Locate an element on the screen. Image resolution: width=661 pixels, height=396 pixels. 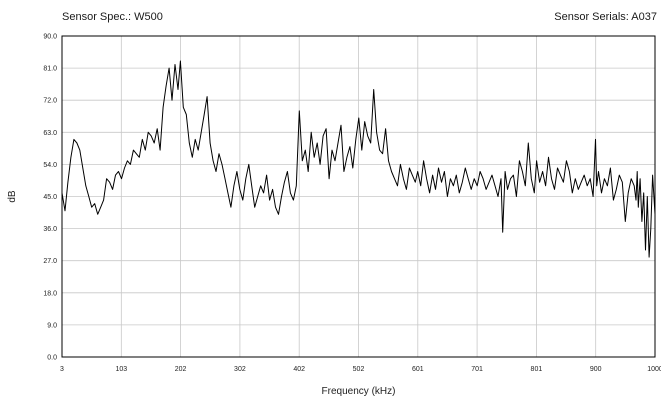
y-tick-label: 81.0 is located at coordinates (50, 69).